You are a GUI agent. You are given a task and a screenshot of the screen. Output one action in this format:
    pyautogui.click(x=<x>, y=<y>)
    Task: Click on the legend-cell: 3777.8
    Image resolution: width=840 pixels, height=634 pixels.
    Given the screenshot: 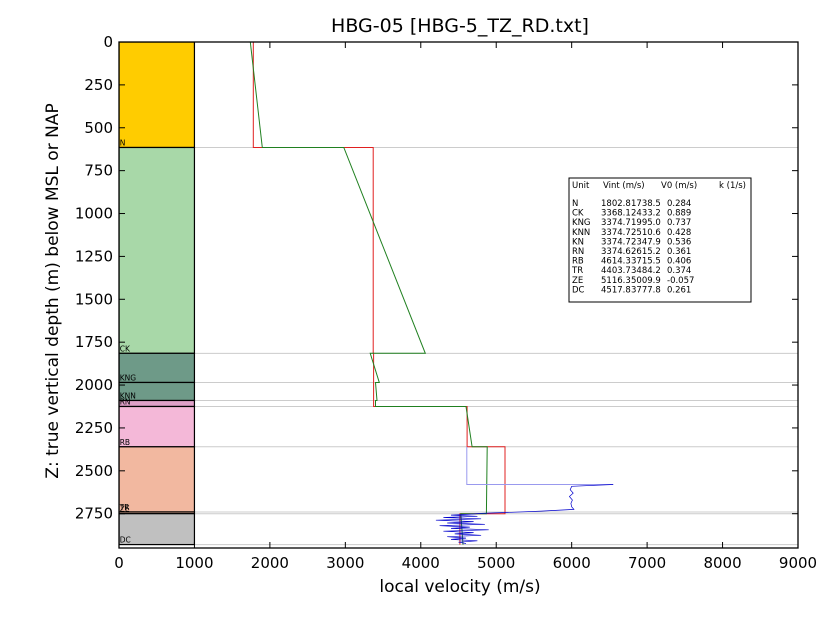 What is the action you would take?
    pyautogui.click(x=646, y=290)
    